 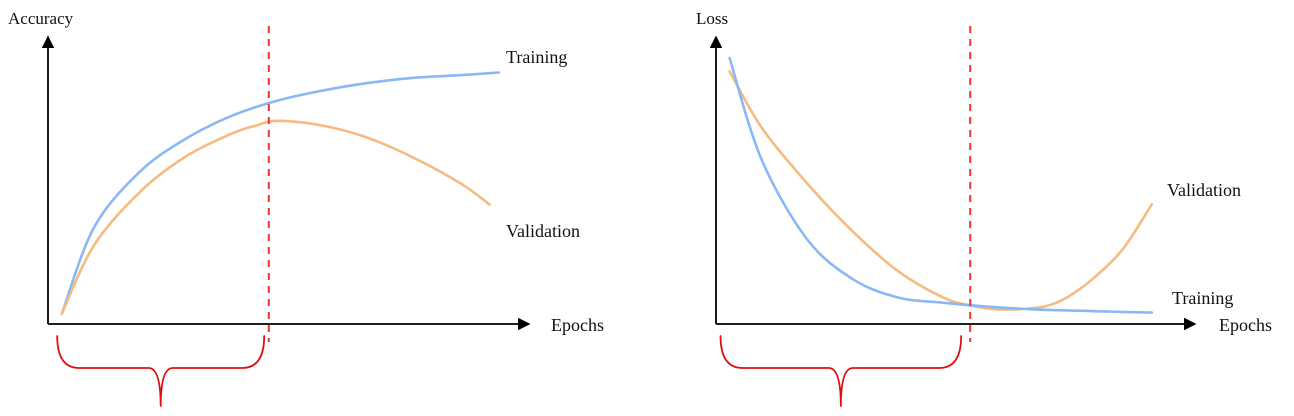 I want to click on y-axis-label: Accuracy, so click(x=41, y=18).